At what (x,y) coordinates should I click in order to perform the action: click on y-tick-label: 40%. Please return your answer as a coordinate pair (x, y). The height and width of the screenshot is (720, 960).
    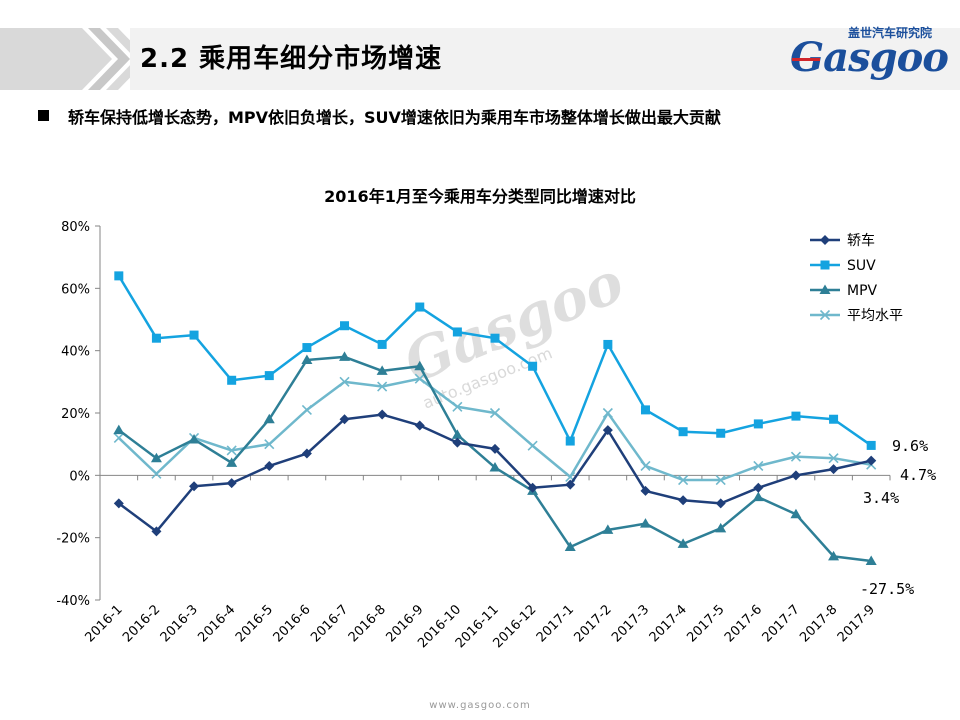
    Looking at the image, I should click on (75, 352).